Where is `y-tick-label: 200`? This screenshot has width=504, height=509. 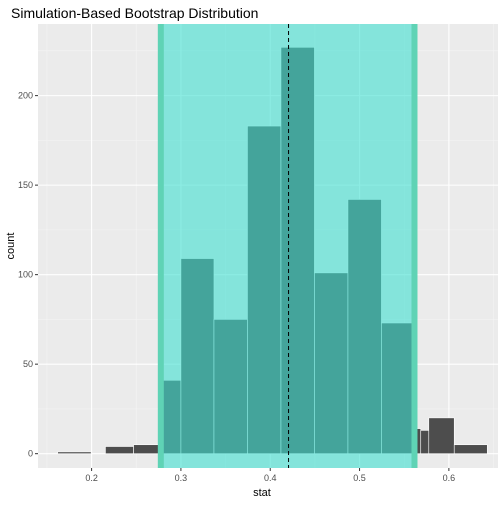 y-tick-label: 200 is located at coordinates (25, 96).